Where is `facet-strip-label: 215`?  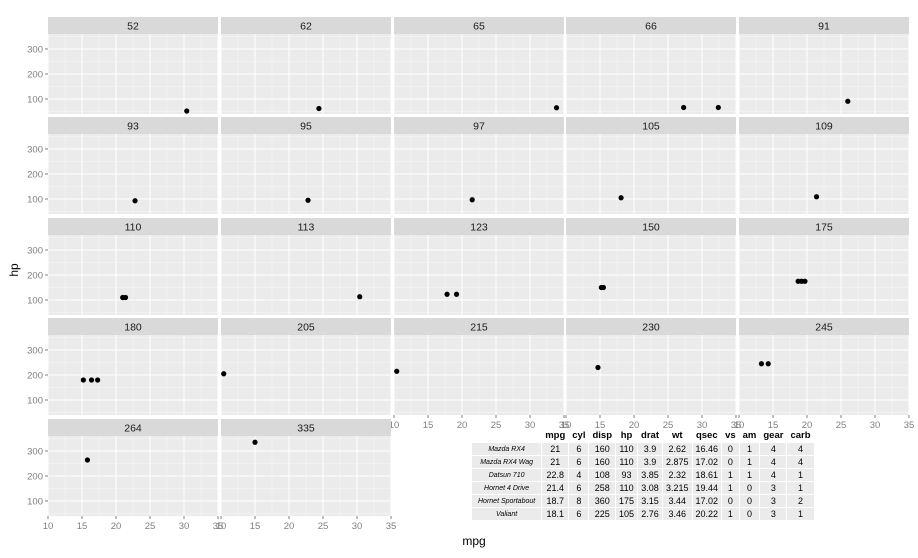 facet-strip-label: 215 is located at coordinates (479, 328).